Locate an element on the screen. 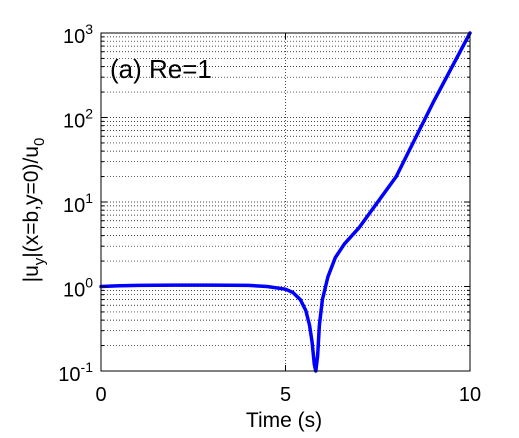 The width and height of the screenshot is (519, 438). x-tick-label: 0 is located at coordinates (100, 395).